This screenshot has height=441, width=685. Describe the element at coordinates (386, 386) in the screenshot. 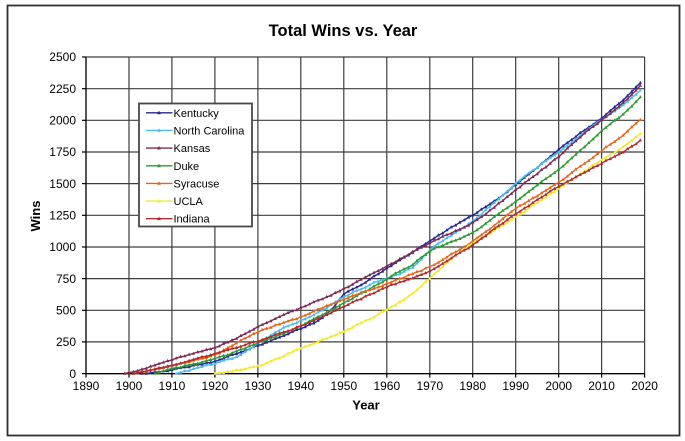

I see `svg-text: 1960` at that location.